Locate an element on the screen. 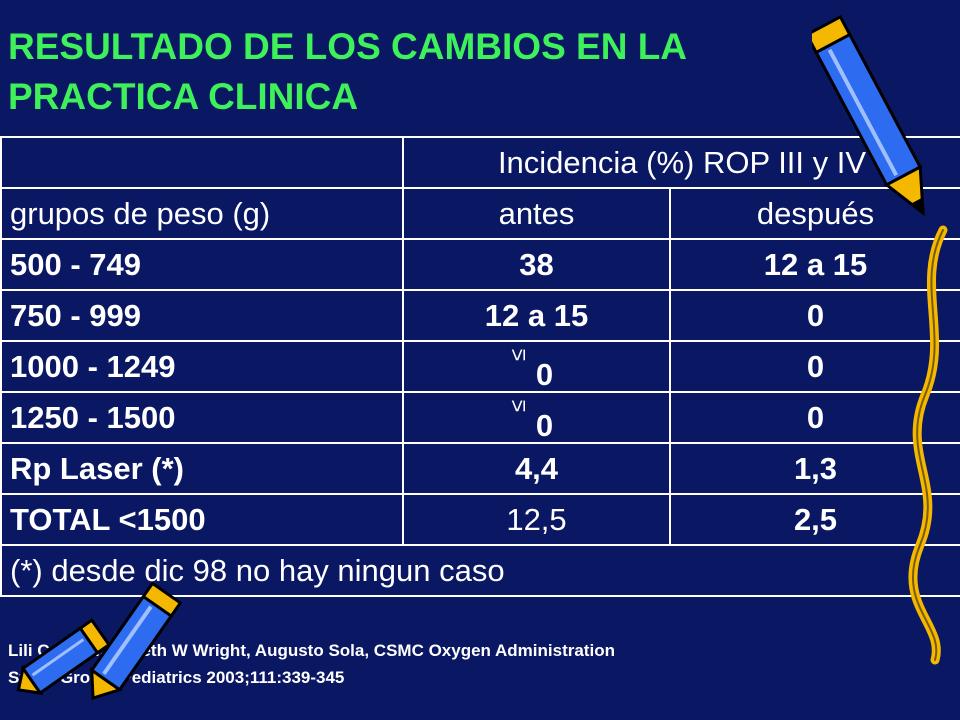  row-antes-cell: 12,5 is located at coordinates (536, 519).